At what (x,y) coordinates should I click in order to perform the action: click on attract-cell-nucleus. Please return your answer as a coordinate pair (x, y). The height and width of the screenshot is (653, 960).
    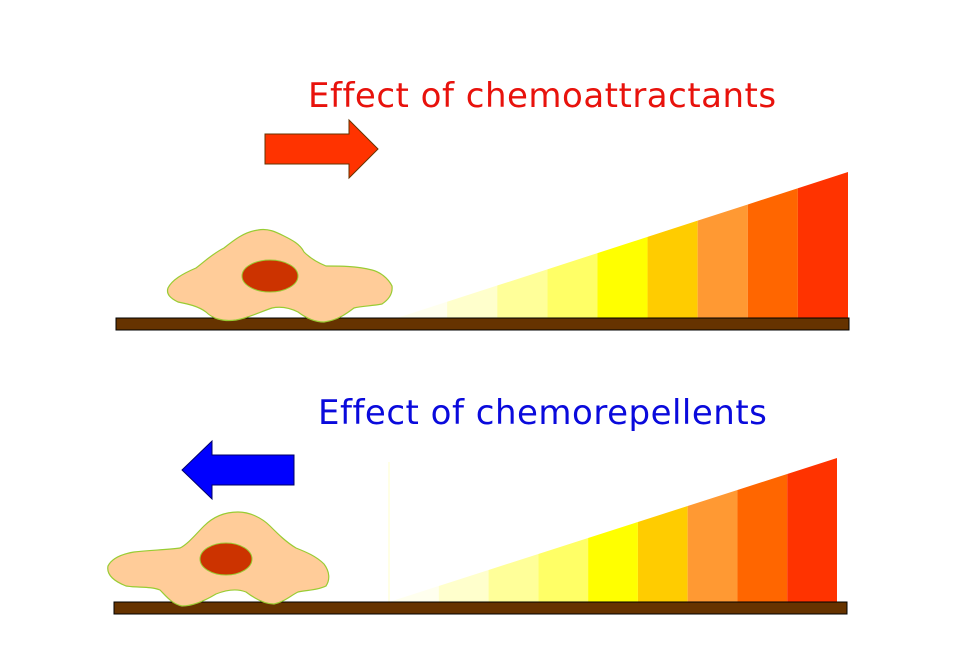
    Looking at the image, I should click on (270, 276).